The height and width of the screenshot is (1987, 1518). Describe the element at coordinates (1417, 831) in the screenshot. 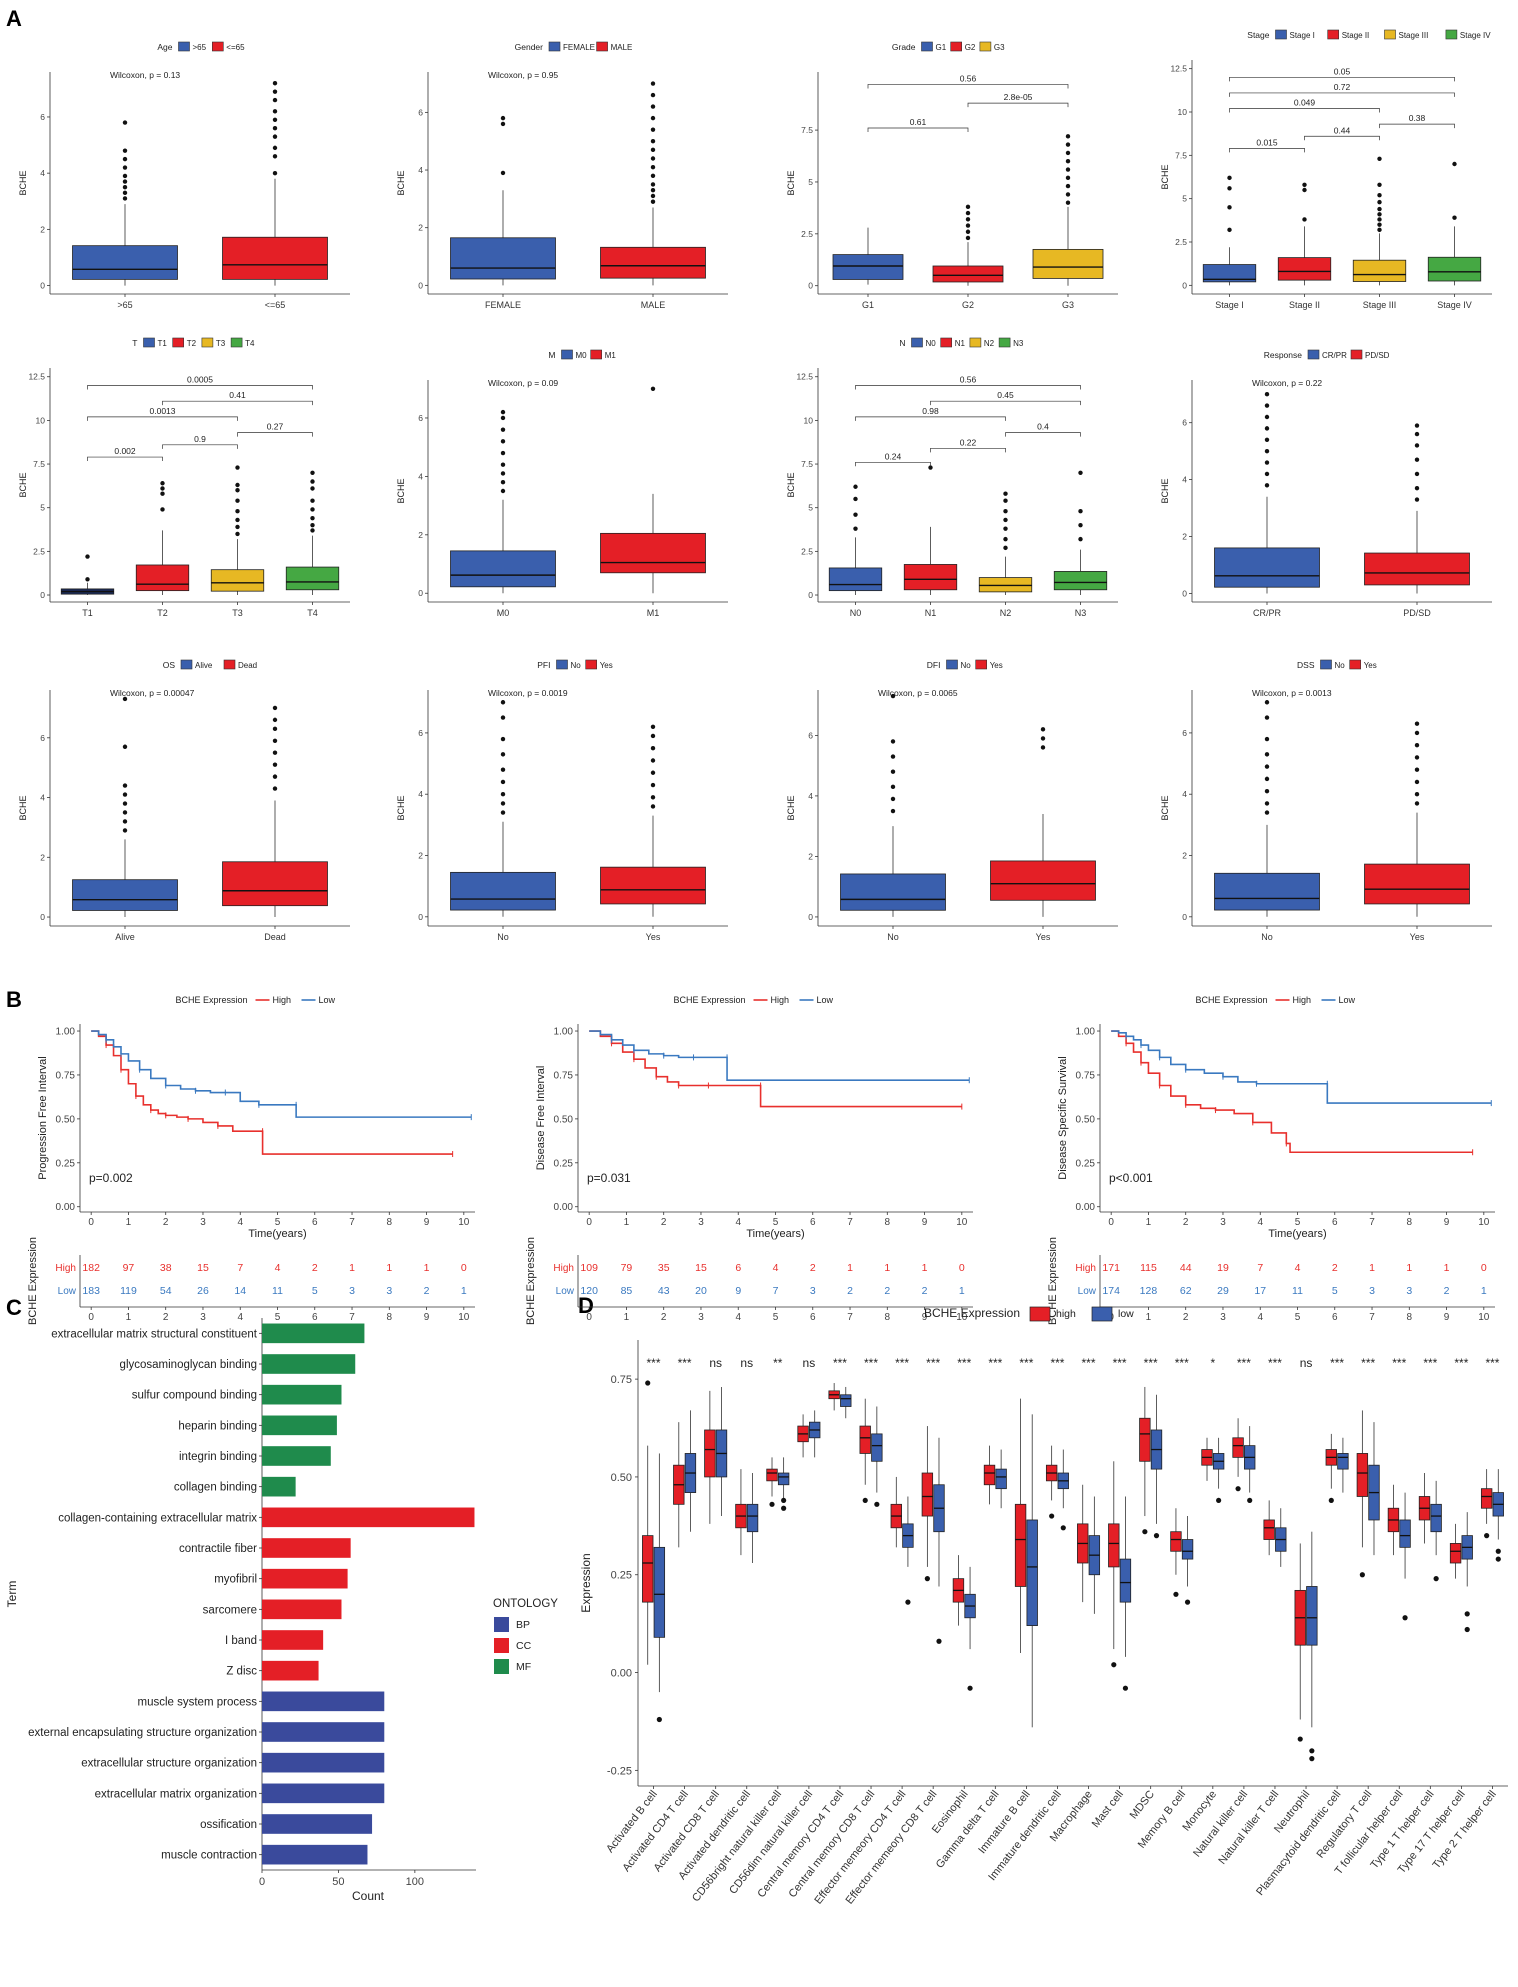

I see `box-group-1: Yes` at that location.